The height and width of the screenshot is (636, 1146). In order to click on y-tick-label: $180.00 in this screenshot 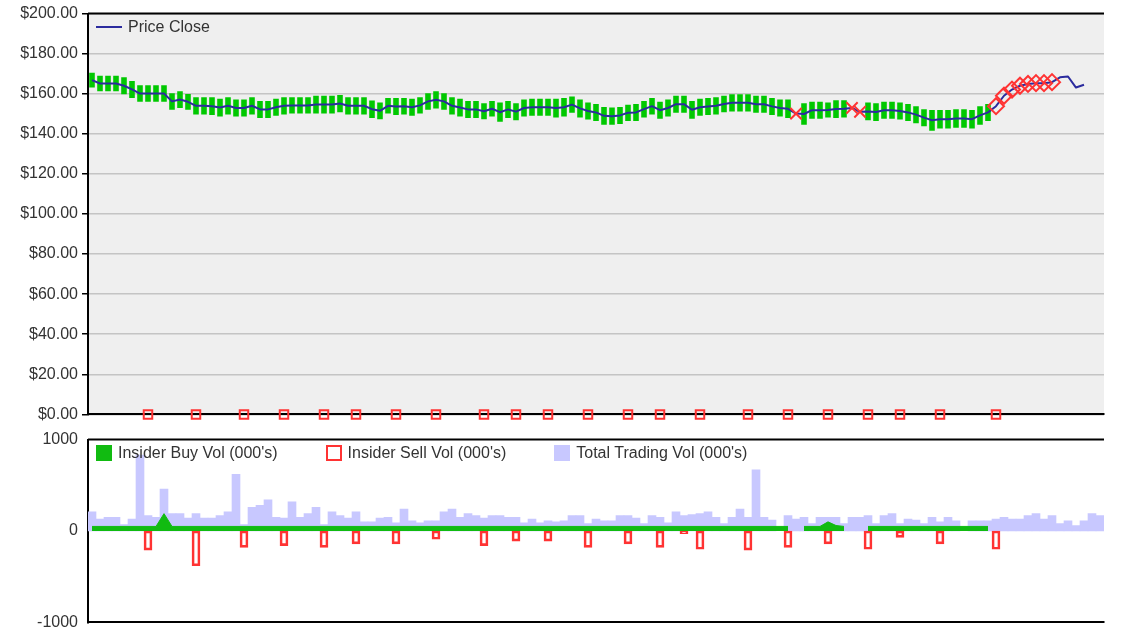, I will do `click(49, 53)`.